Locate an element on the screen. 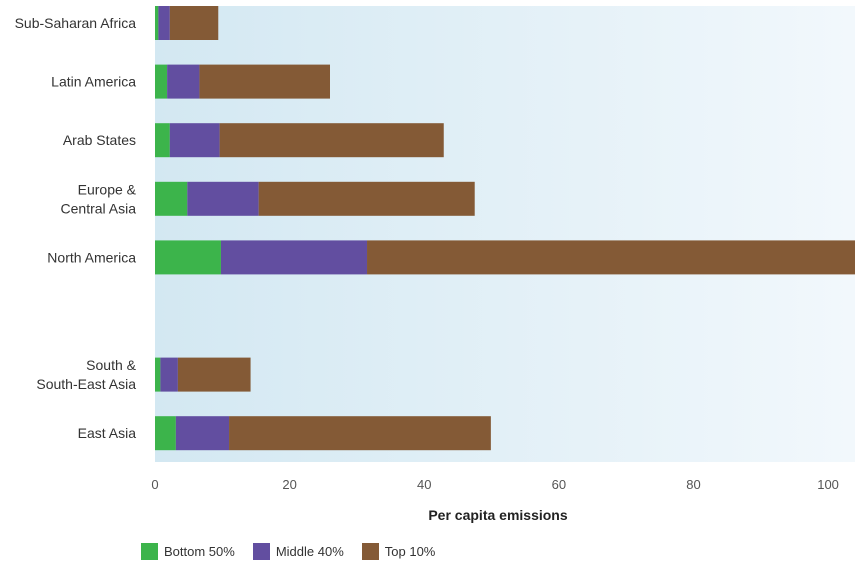 This screenshot has width=855, height=561. category-label-sub-saharan-africa: Sub-Saharan Africa is located at coordinates (76, 23).